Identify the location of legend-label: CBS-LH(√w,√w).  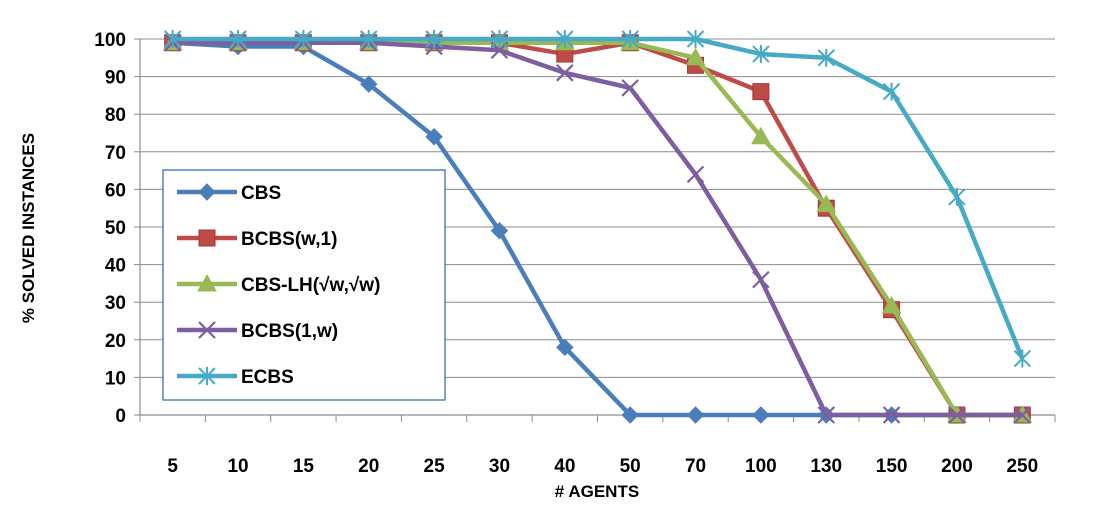
(310, 285).